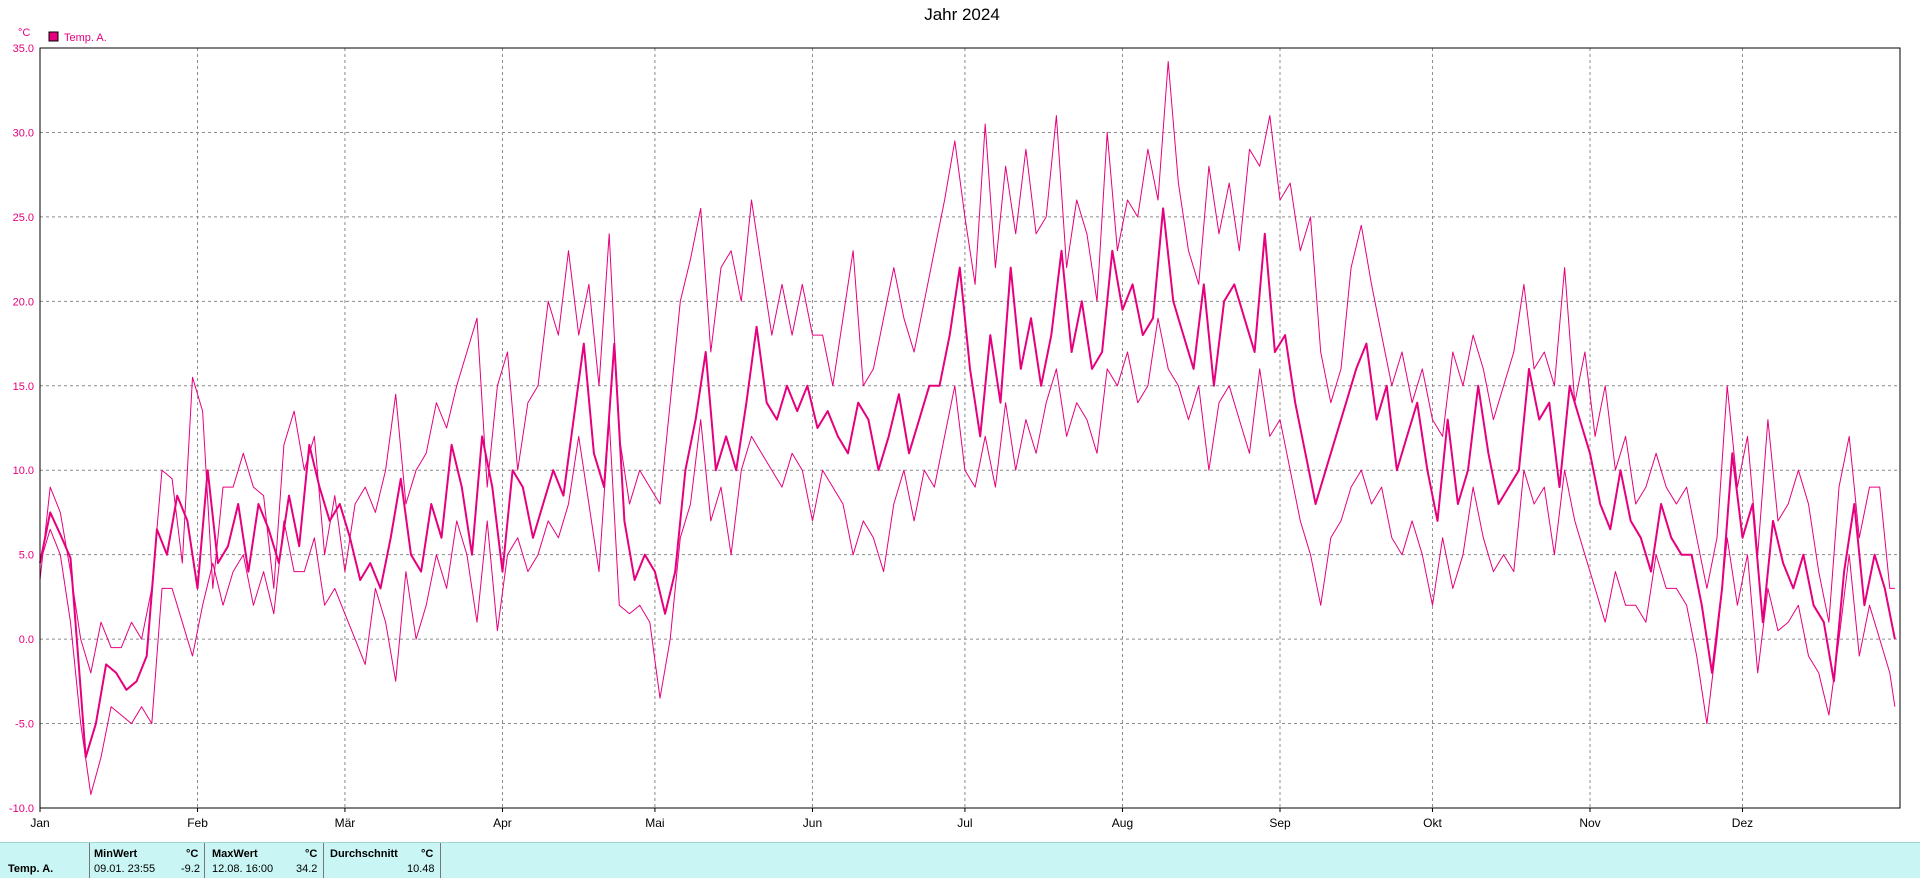 Image resolution: width=1920 pixels, height=878 pixels. I want to click on legend-label: Temp. A., so click(85, 38).